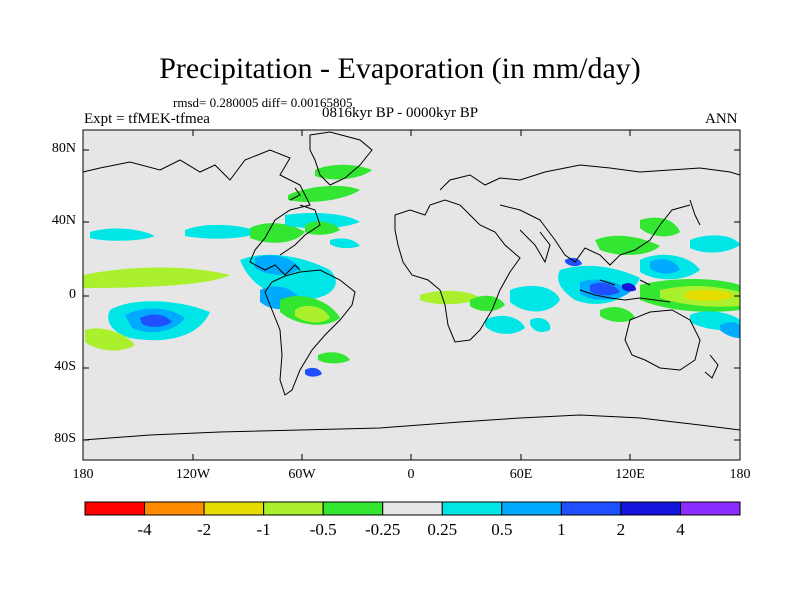 The height and width of the screenshot is (600, 800). Describe the element at coordinates (197, 212) in the screenshot. I see `coastline-north-america` at that location.